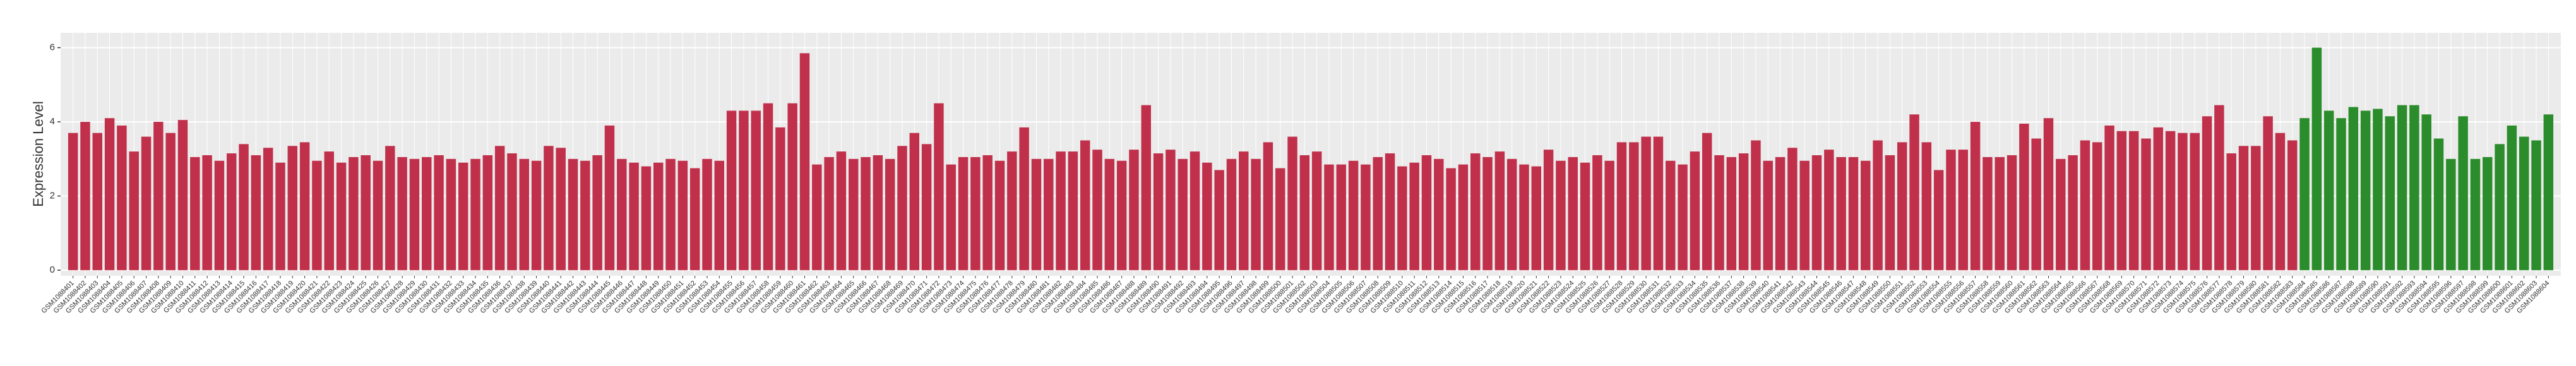 This screenshot has width=2576, height=366. What do you see at coordinates (52, 269) in the screenshot?
I see `y-tick-label: 0` at bounding box center [52, 269].